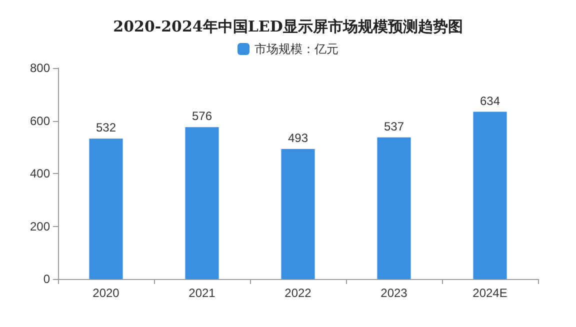 The width and height of the screenshot is (576, 327). What do you see at coordinates (296, 49) in the screenshot?
I see `legend-label: 市场规模：亿元` at bounding box center [296, 49].